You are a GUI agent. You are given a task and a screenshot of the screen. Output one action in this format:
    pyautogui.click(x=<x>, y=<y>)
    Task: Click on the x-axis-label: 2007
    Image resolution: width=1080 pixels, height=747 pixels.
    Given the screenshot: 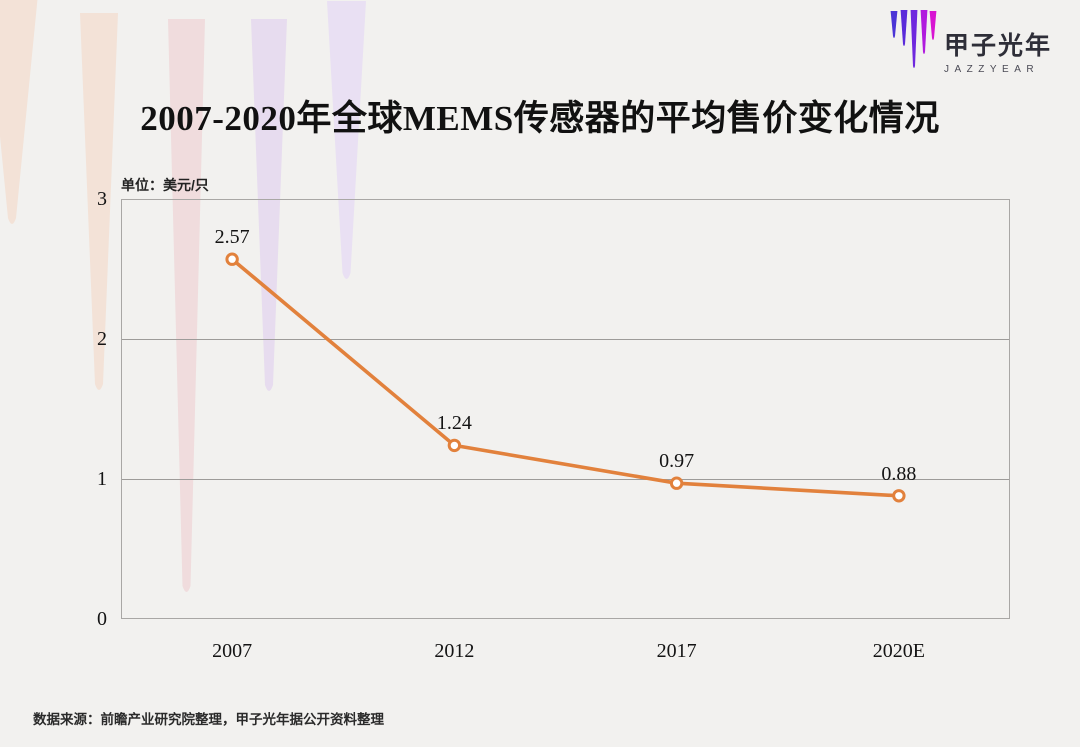 What is the action you would take?
    pyautogui.click(x=232, y=651)
    